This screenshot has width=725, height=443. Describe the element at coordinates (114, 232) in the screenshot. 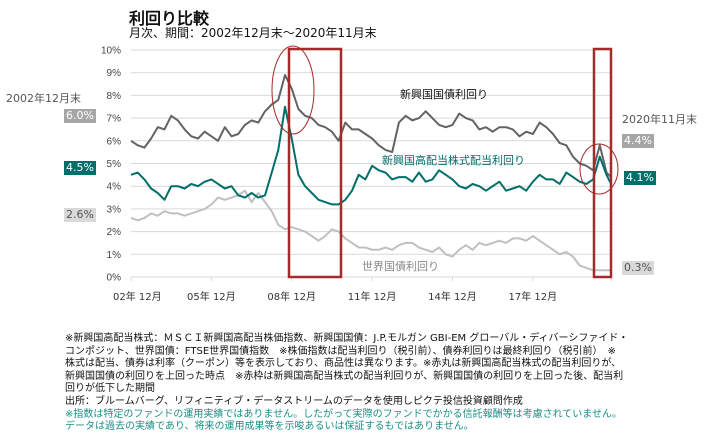

I see `y-tick-label: 2%` at that location.